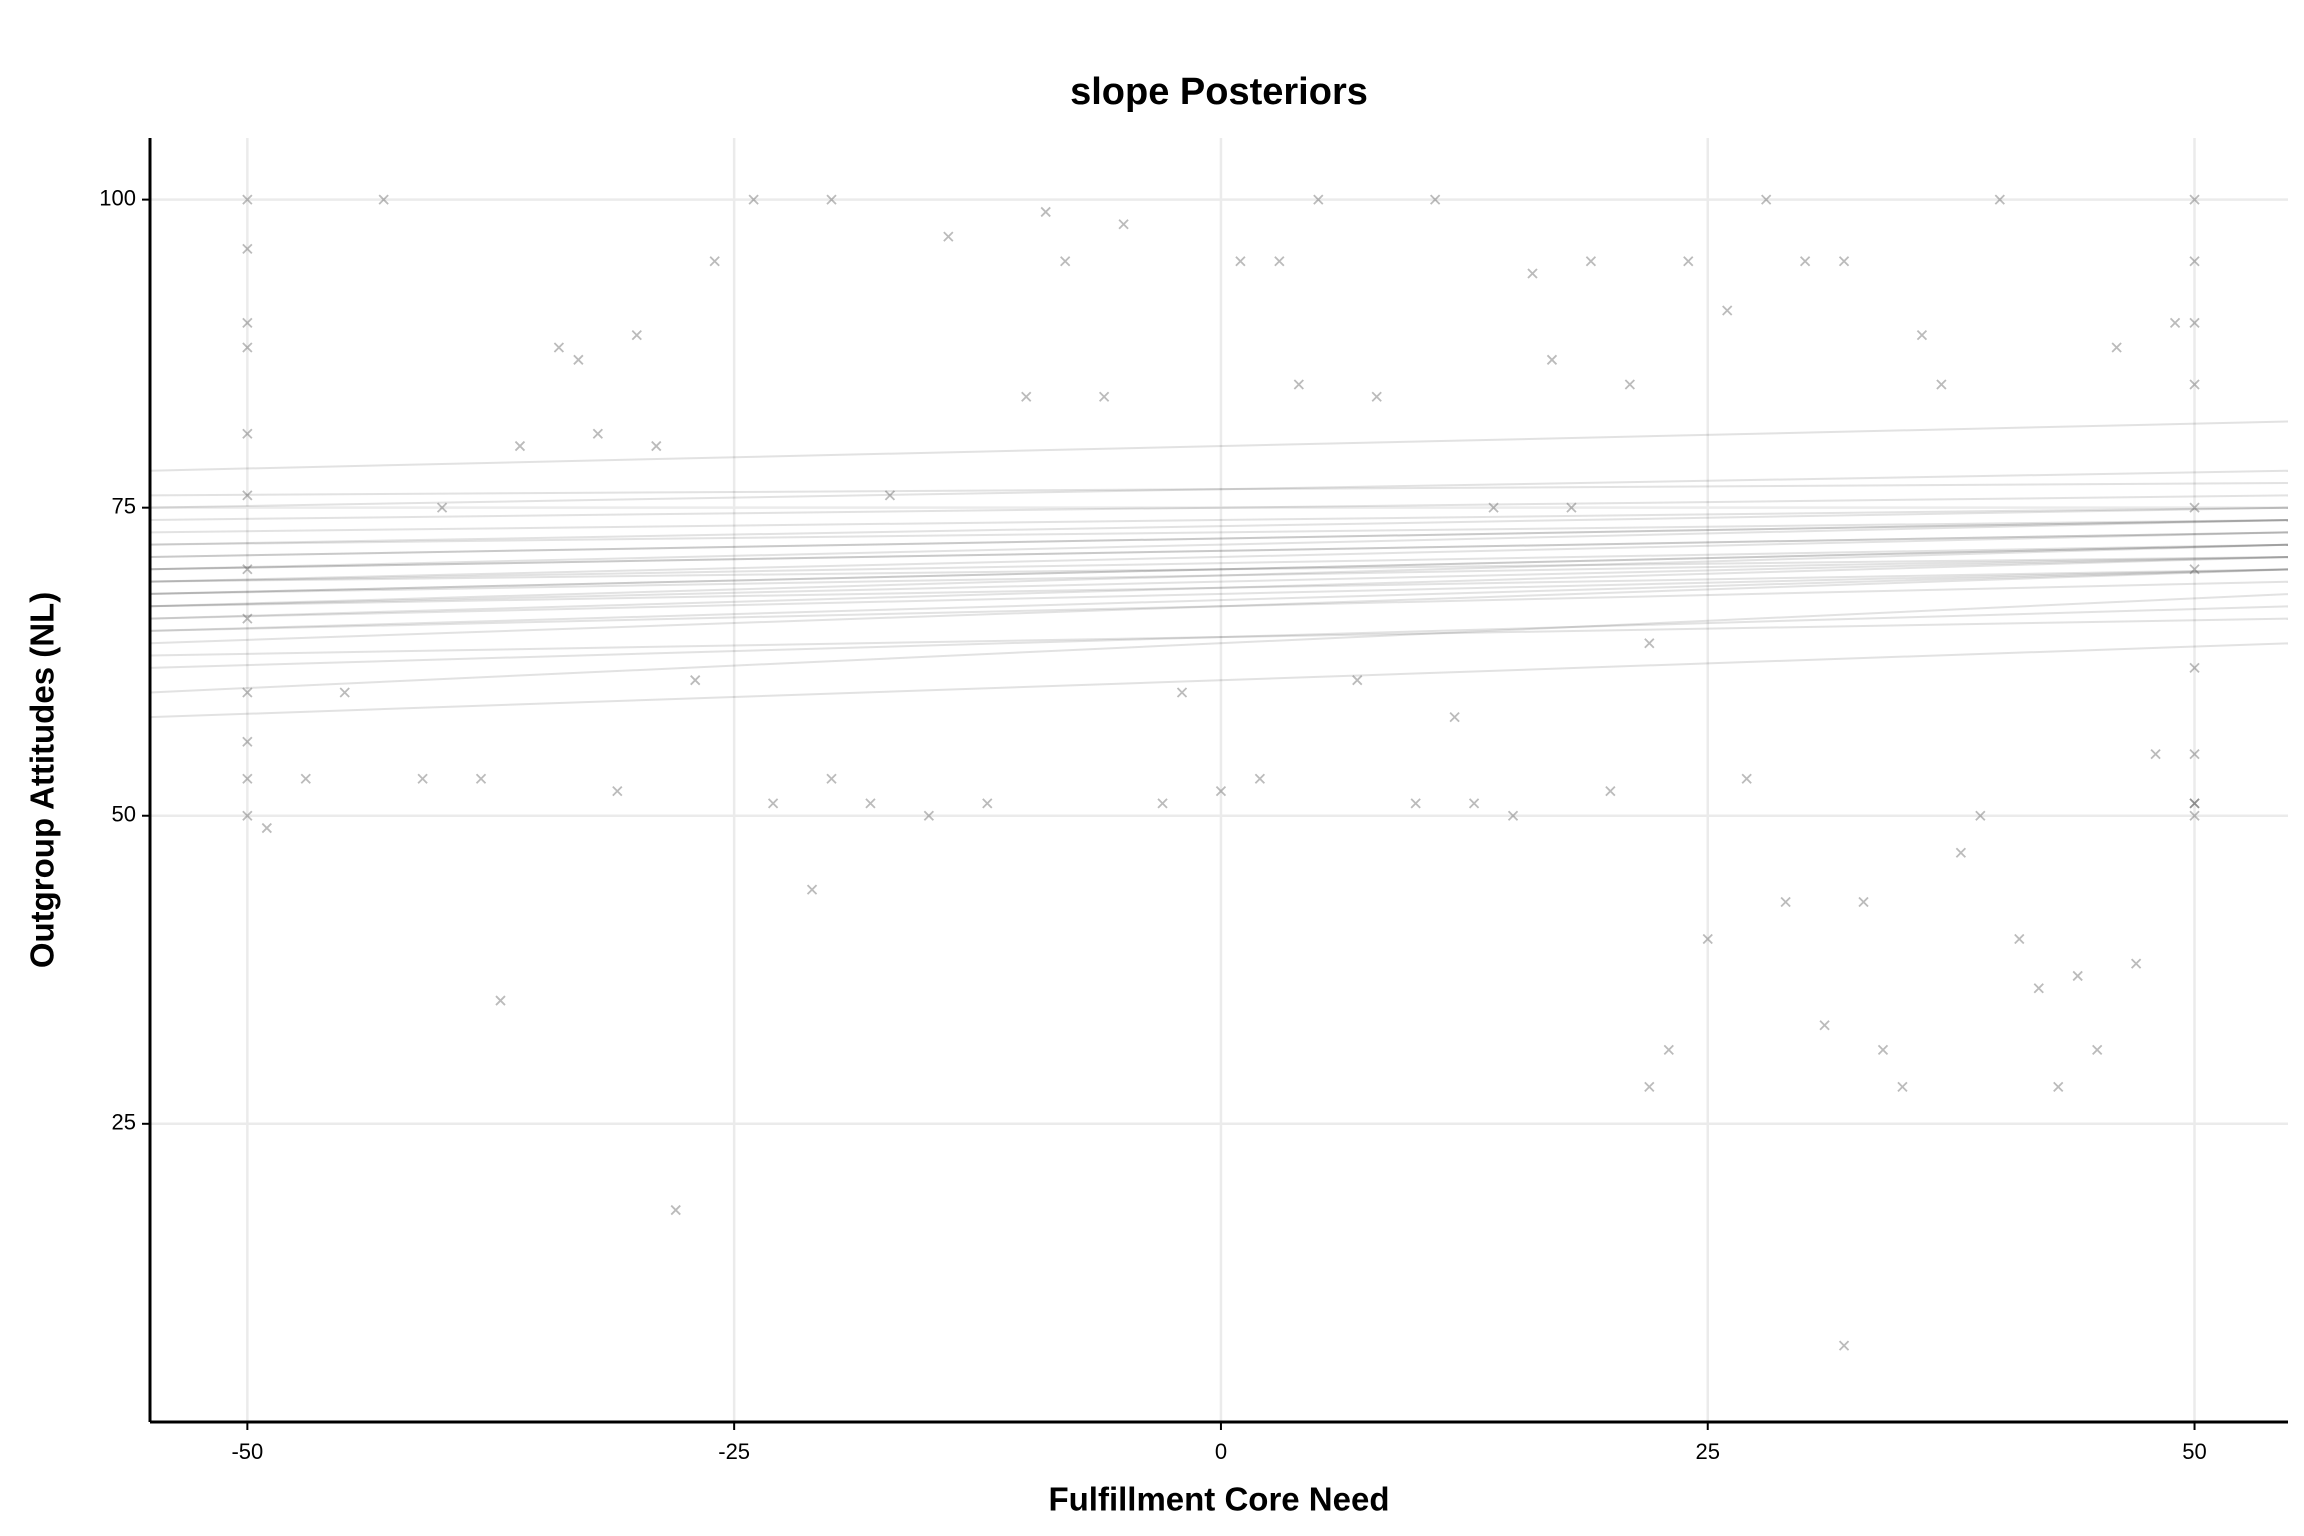  Describe the element at coordinates (124, 1122) in the screenshot. I see `y-tick-label: 25` at that location.